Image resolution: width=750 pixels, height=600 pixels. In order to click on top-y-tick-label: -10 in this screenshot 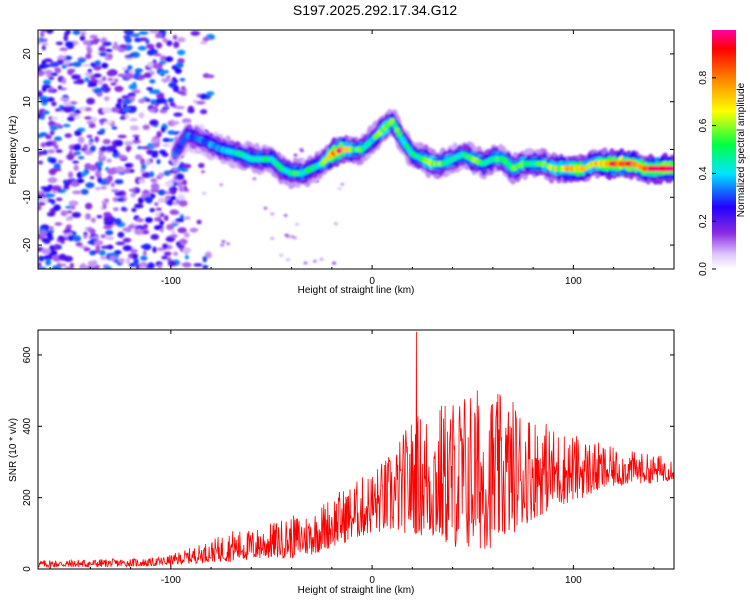, I will do `click(27, 197)`.